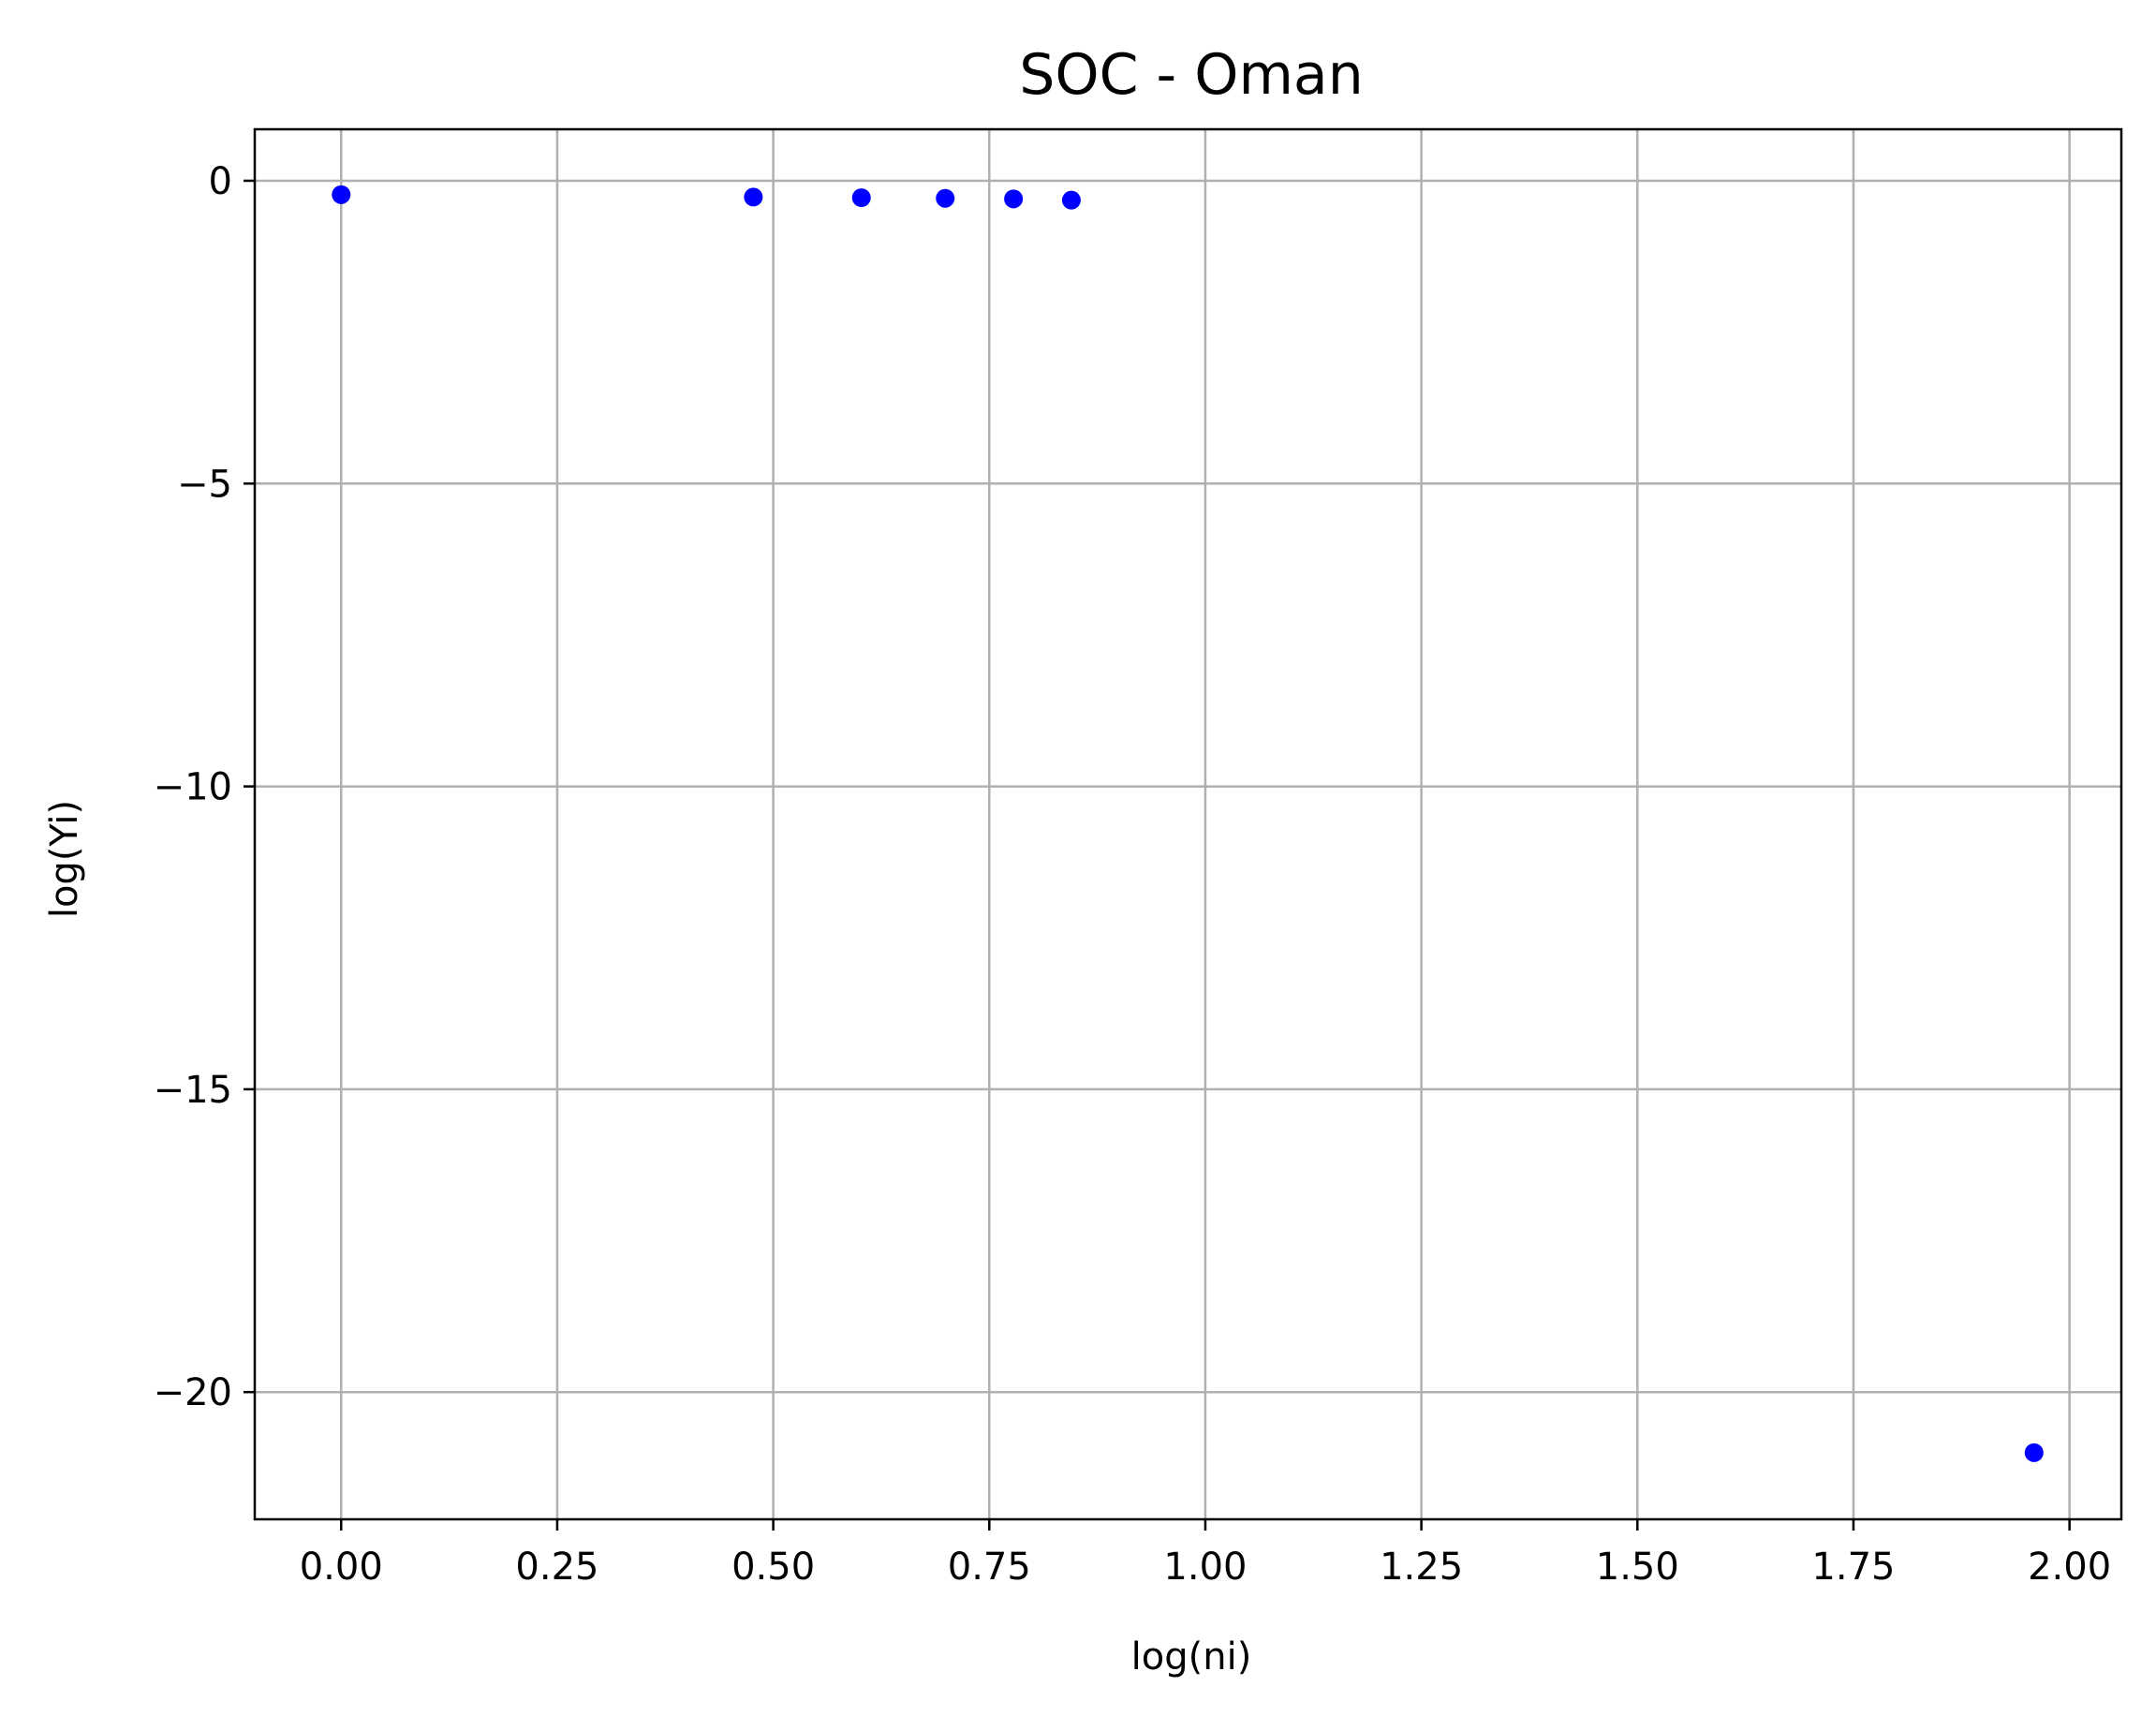 The width and height of the screenshot is (2156, 1716). What do you see at coordinates (204, 484) in the screenshot?
I see `y-tick-label: −5` at bounding box center [204, 484].